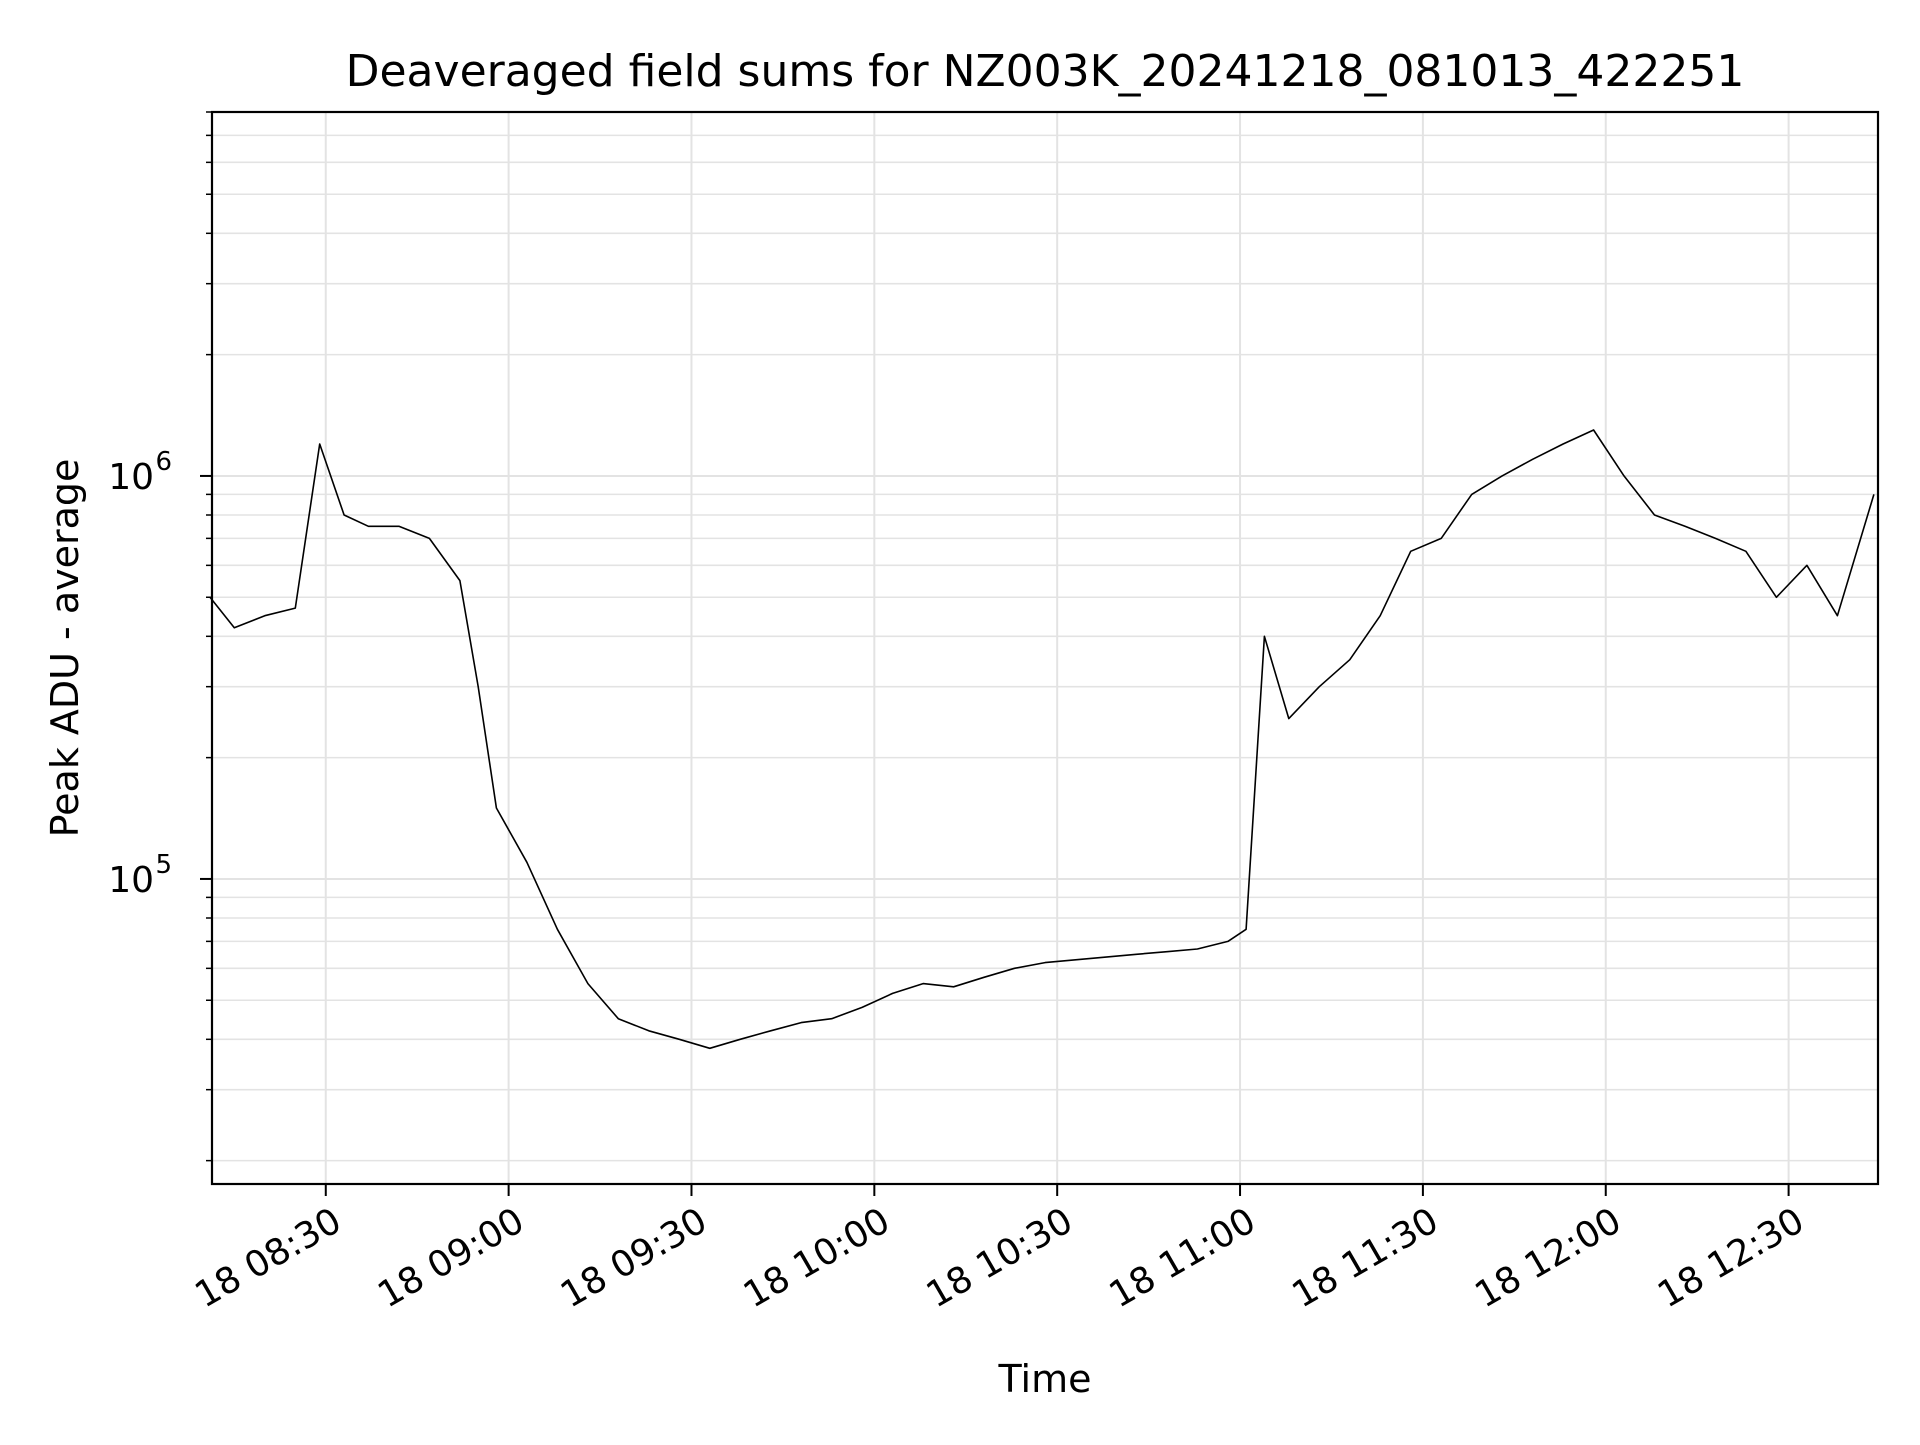 This screenshot has width=1920, height=1445. Describe the element at coordinates (1045, 1379) in the screenshot. I see `x-axis-label: Time` at that location.